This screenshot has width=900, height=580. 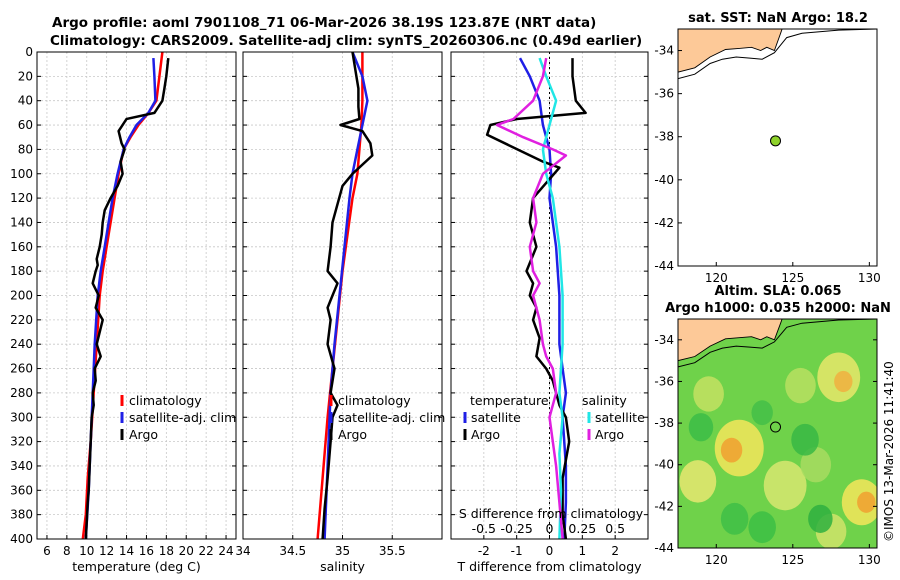 I want to click on x-axis-label: salinity, so click(x=342, y=566).